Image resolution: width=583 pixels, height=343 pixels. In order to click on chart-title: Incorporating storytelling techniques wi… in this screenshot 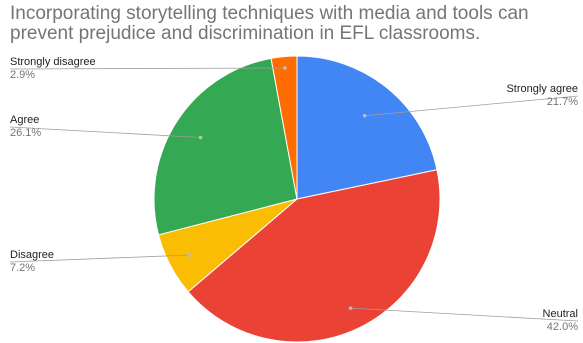, I will do `click(269, 23)`.